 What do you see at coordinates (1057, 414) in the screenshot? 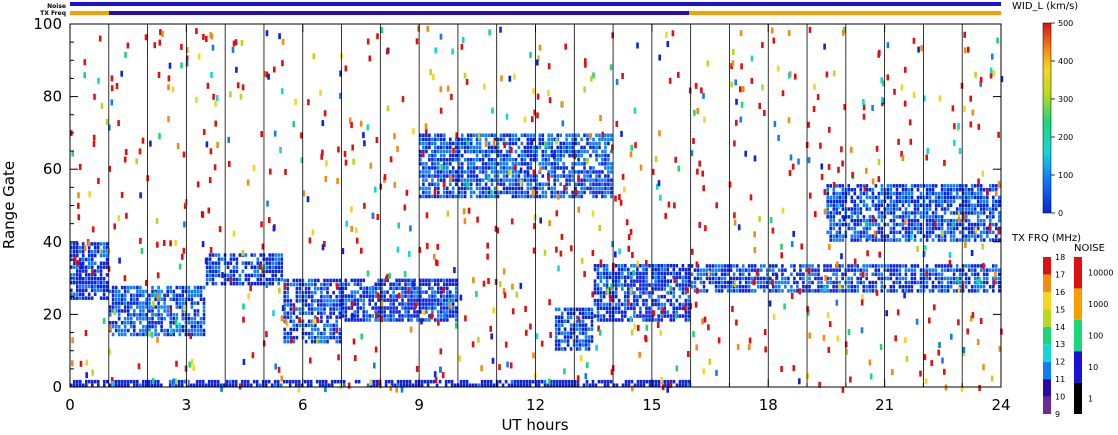
I see `txfreq-scale-tick-label: 9` at bounding box center [1057, 414].